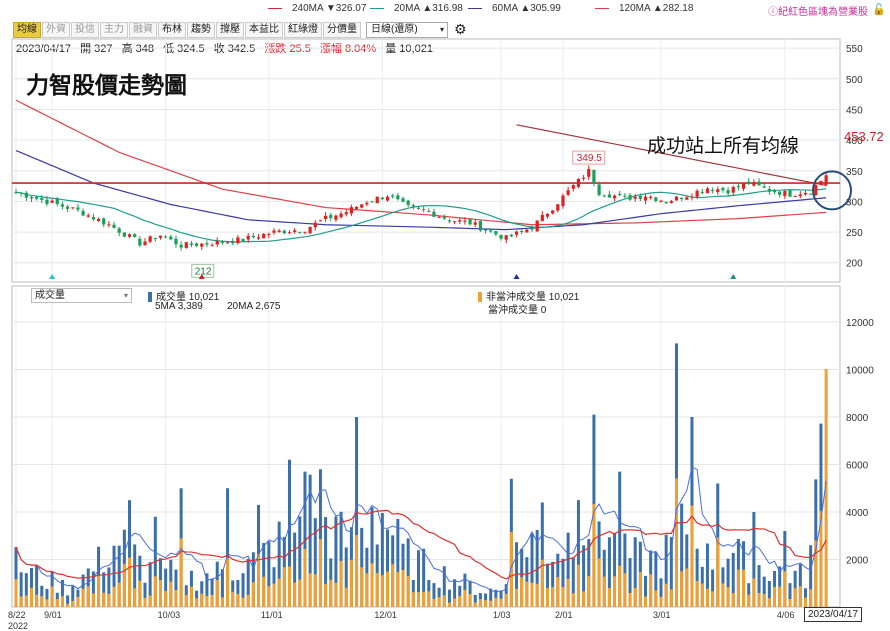  Describe the element at coordinates (56, 30) in the screenshot. I see `tab-1: 外資` at that location.